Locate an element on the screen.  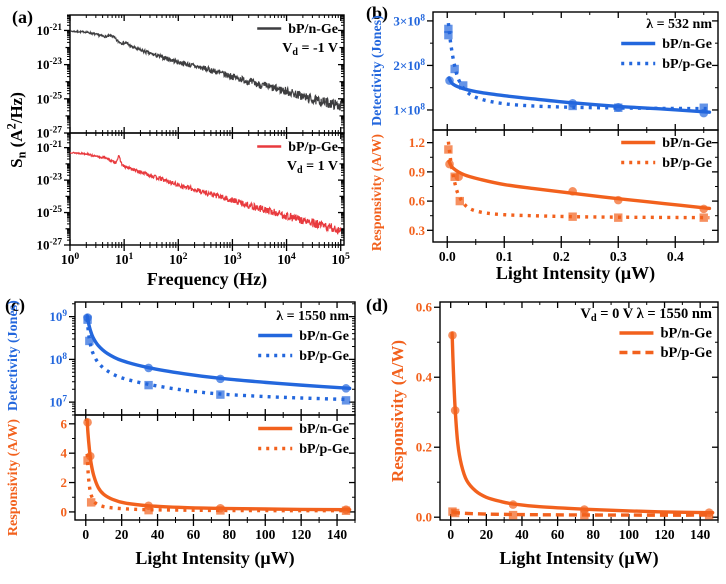
x-tick-label: 60 is located at coordinates (558, 534).